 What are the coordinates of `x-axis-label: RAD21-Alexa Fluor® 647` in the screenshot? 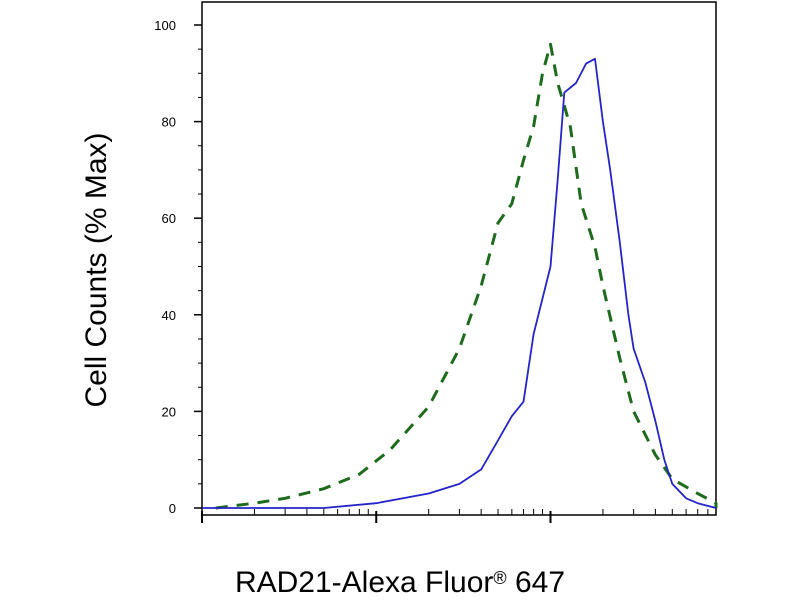 It's located at (400, 582).